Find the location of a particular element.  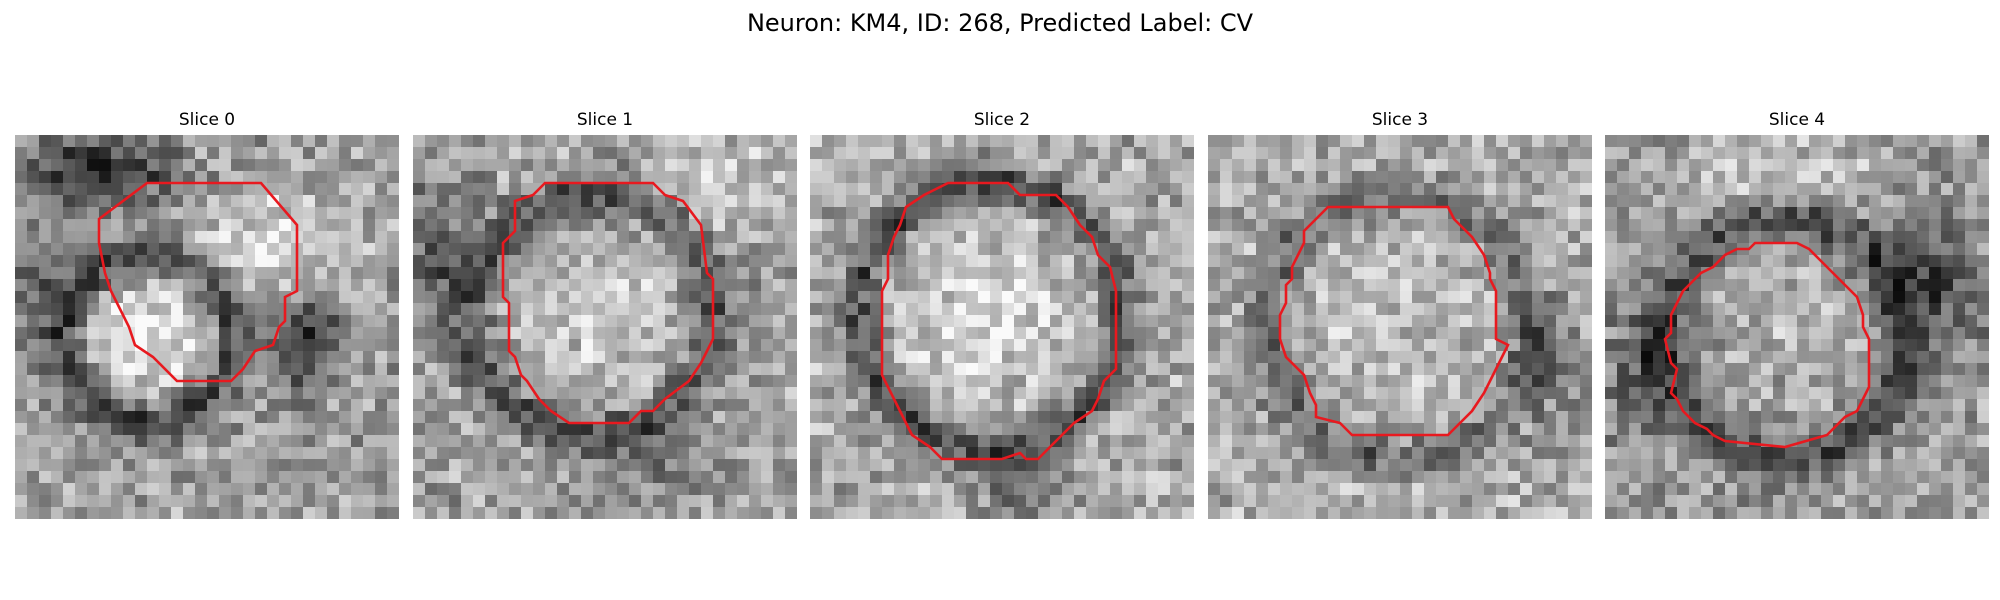

slice-title-4: Slice 4 is located at coordinates (1797, 120).